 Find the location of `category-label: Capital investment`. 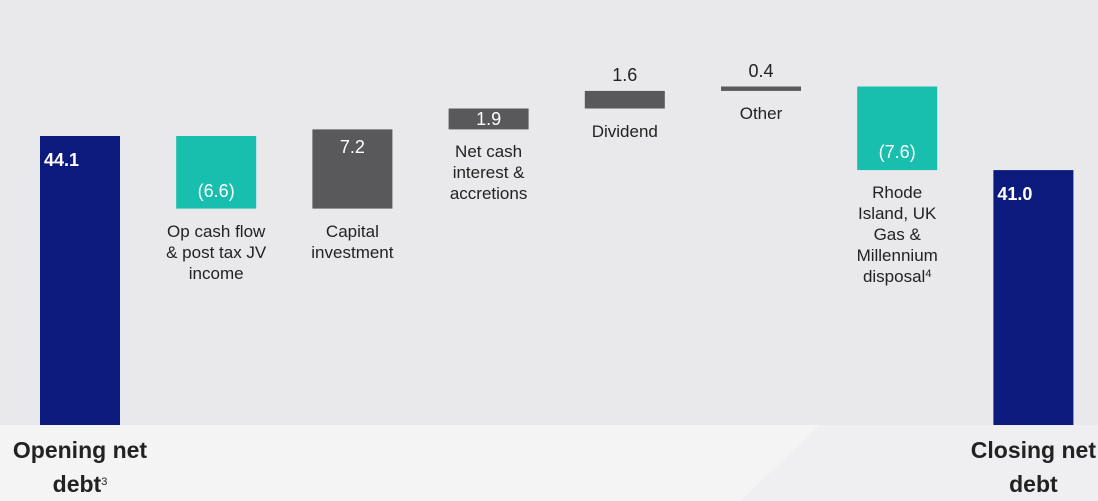

category-label: Capital investment is located at coordinates (352, 242).